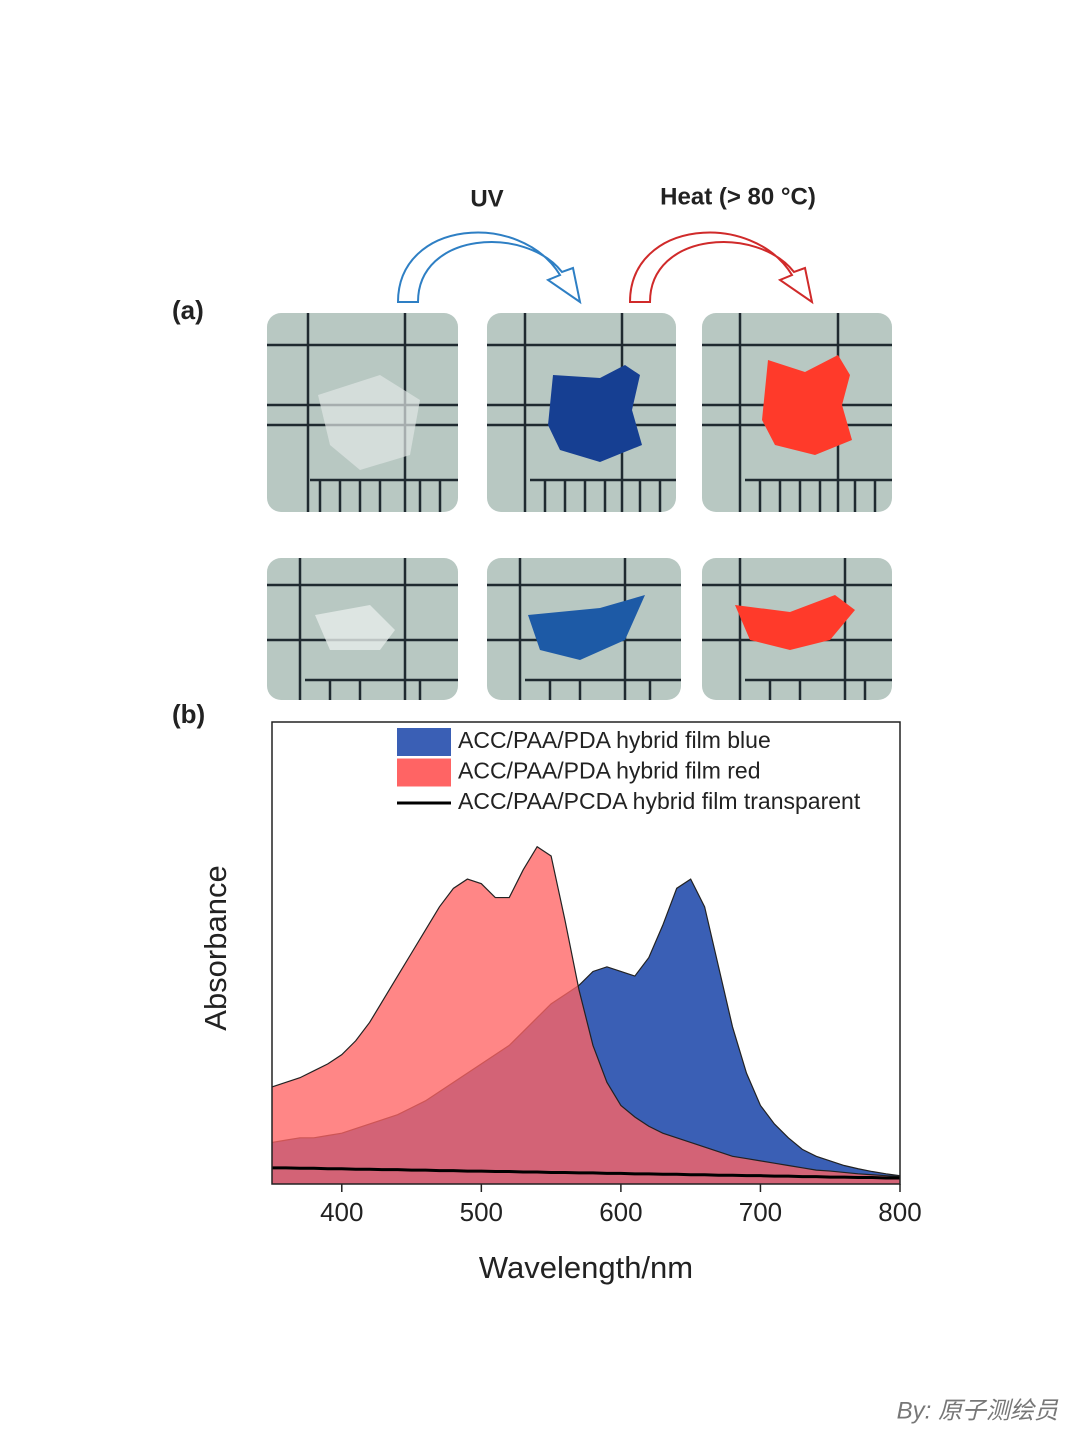  What do you see at coordinates (738, 196) in the screenshot?
I see `heat-label: Heat (> 80 °C)` at bounding box center [738, 196].